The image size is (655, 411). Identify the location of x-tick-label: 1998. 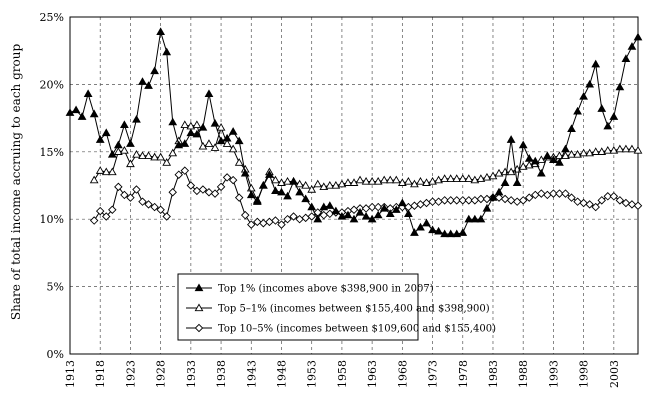
(584, 374).